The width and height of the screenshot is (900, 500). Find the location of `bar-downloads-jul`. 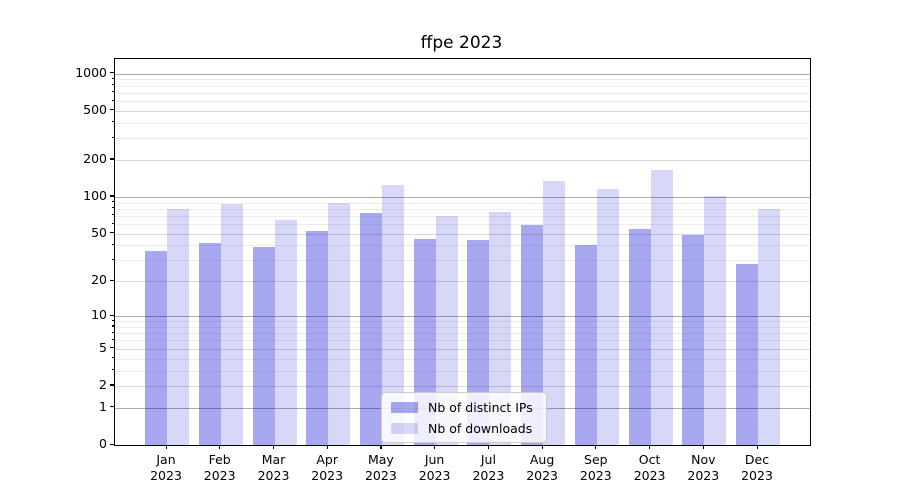

bar-downloads-jul is located at coordinates (500, 328).